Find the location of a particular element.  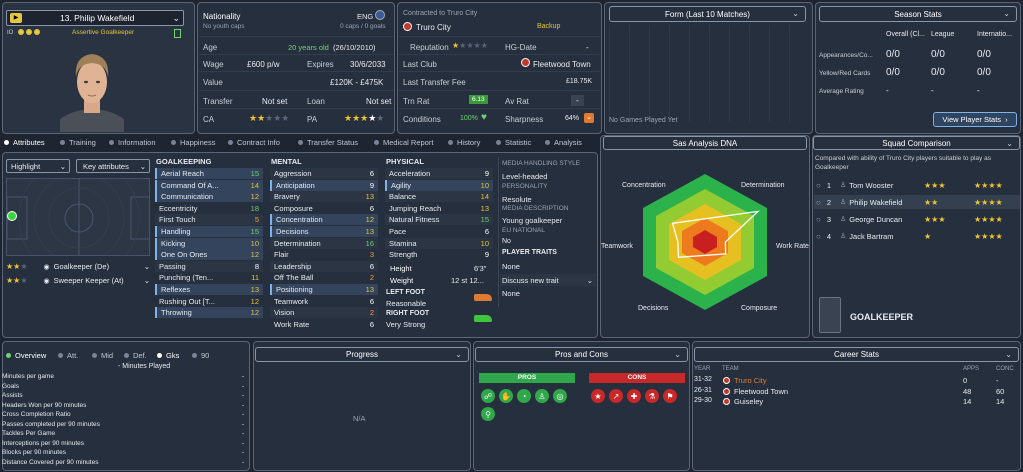

attr-name: Flair is located at coordinates (281, 255).